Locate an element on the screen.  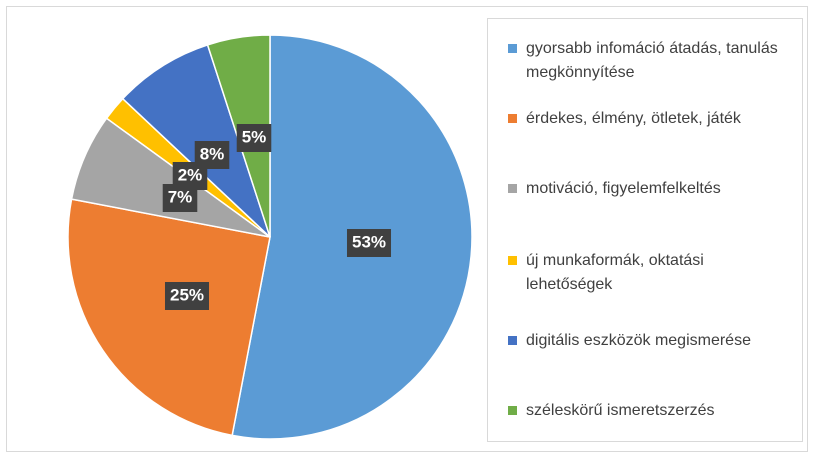
legend-entry: érdekes, élmény, ötletek, játék is located at coordinates (648, 119).